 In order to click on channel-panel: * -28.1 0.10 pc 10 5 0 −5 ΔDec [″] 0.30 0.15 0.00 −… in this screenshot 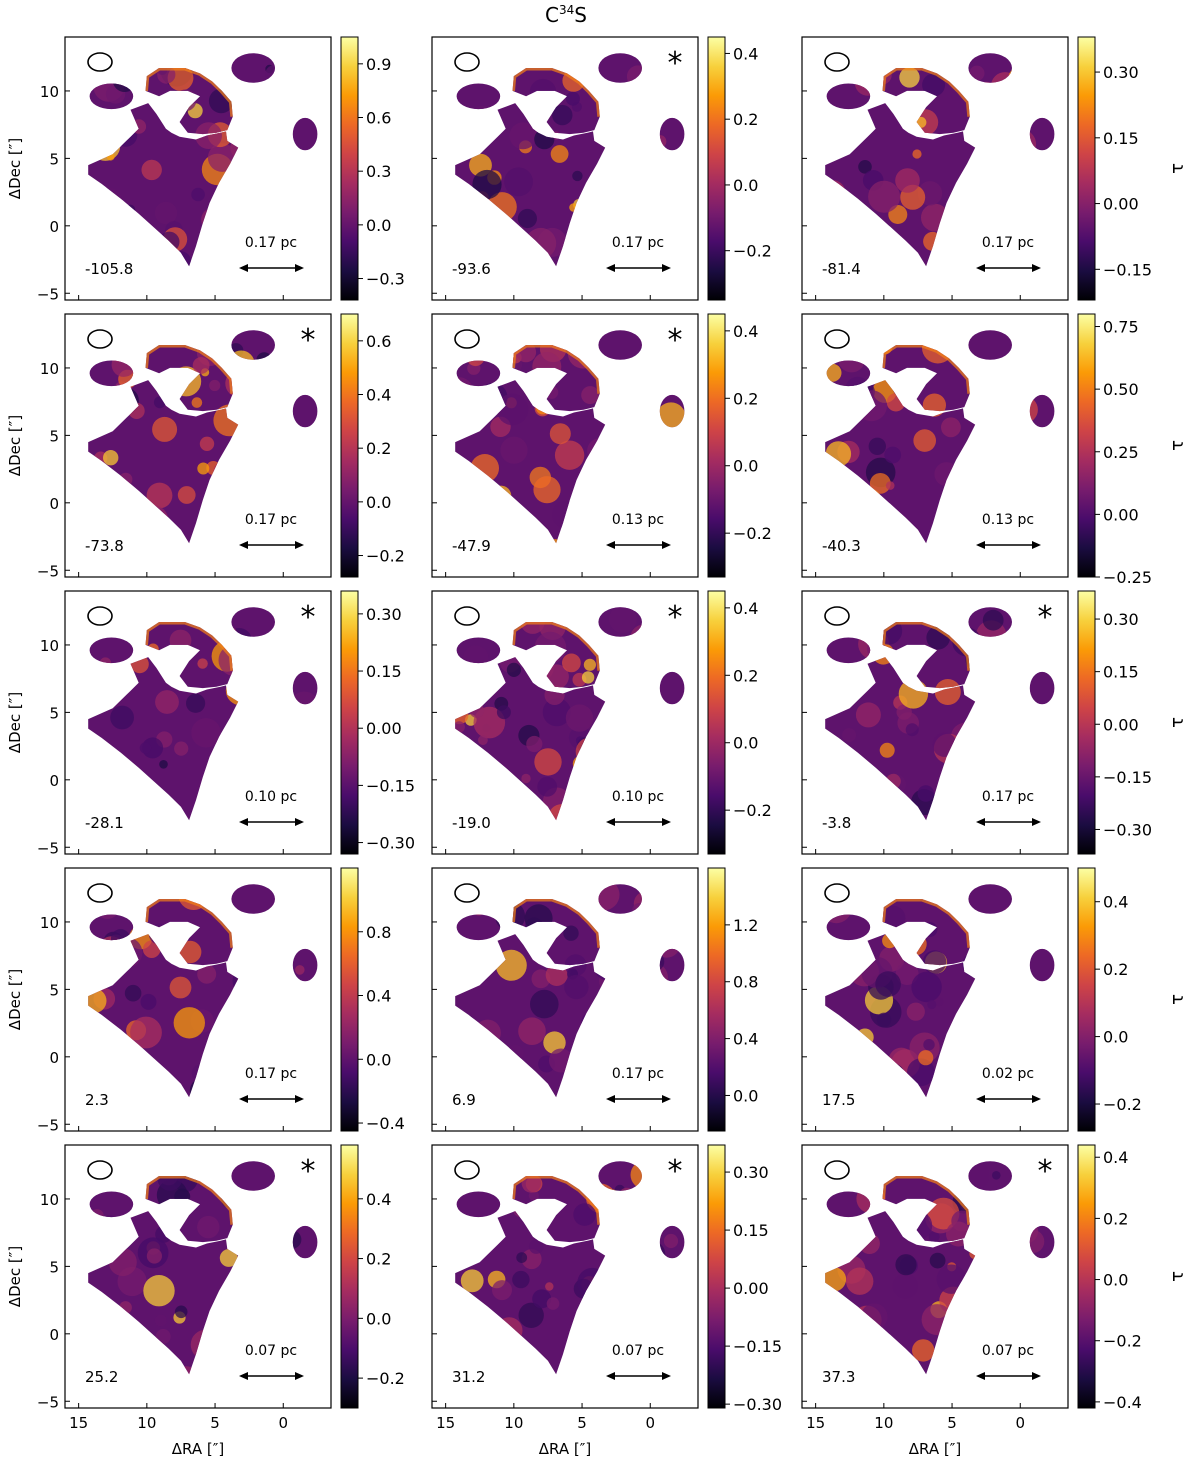, I will do `click(210, 723)`.